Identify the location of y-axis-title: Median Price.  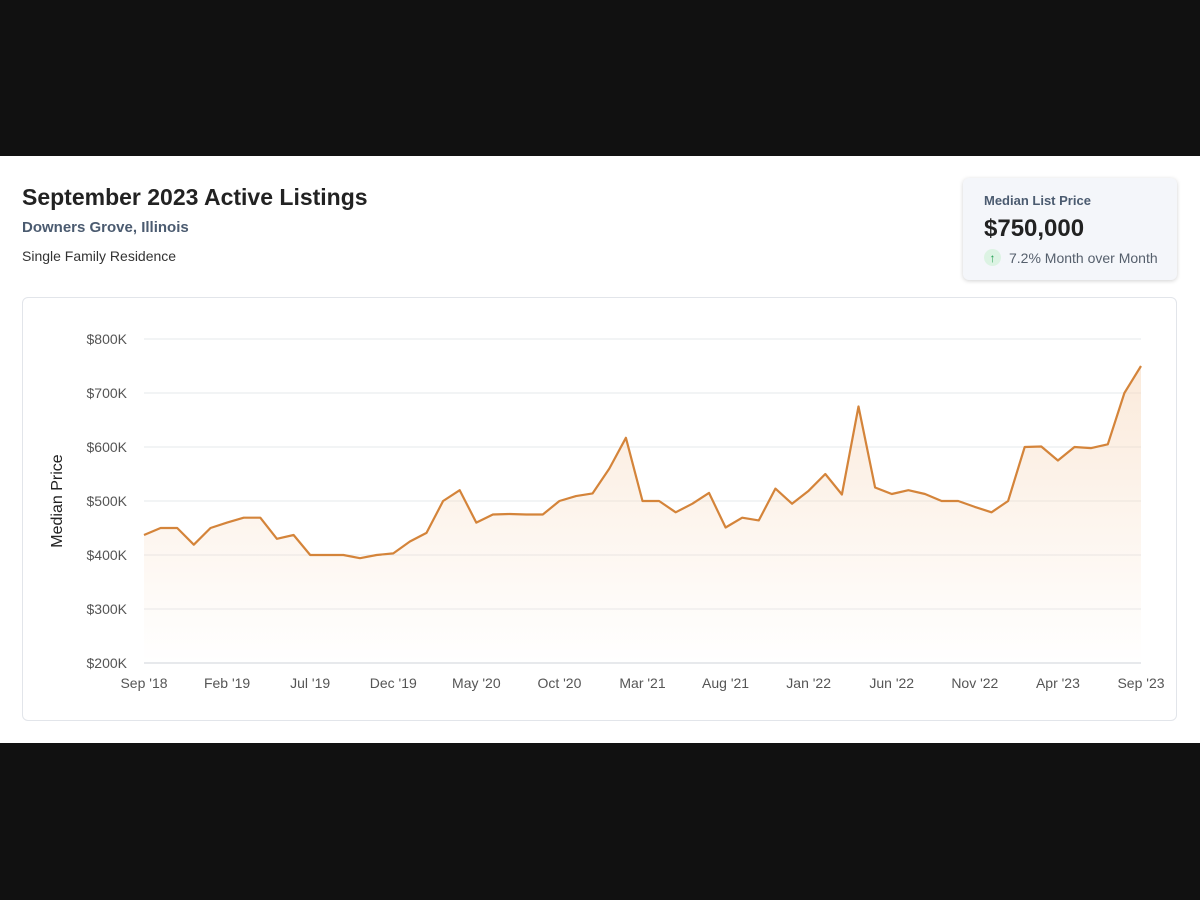
(57, 500).